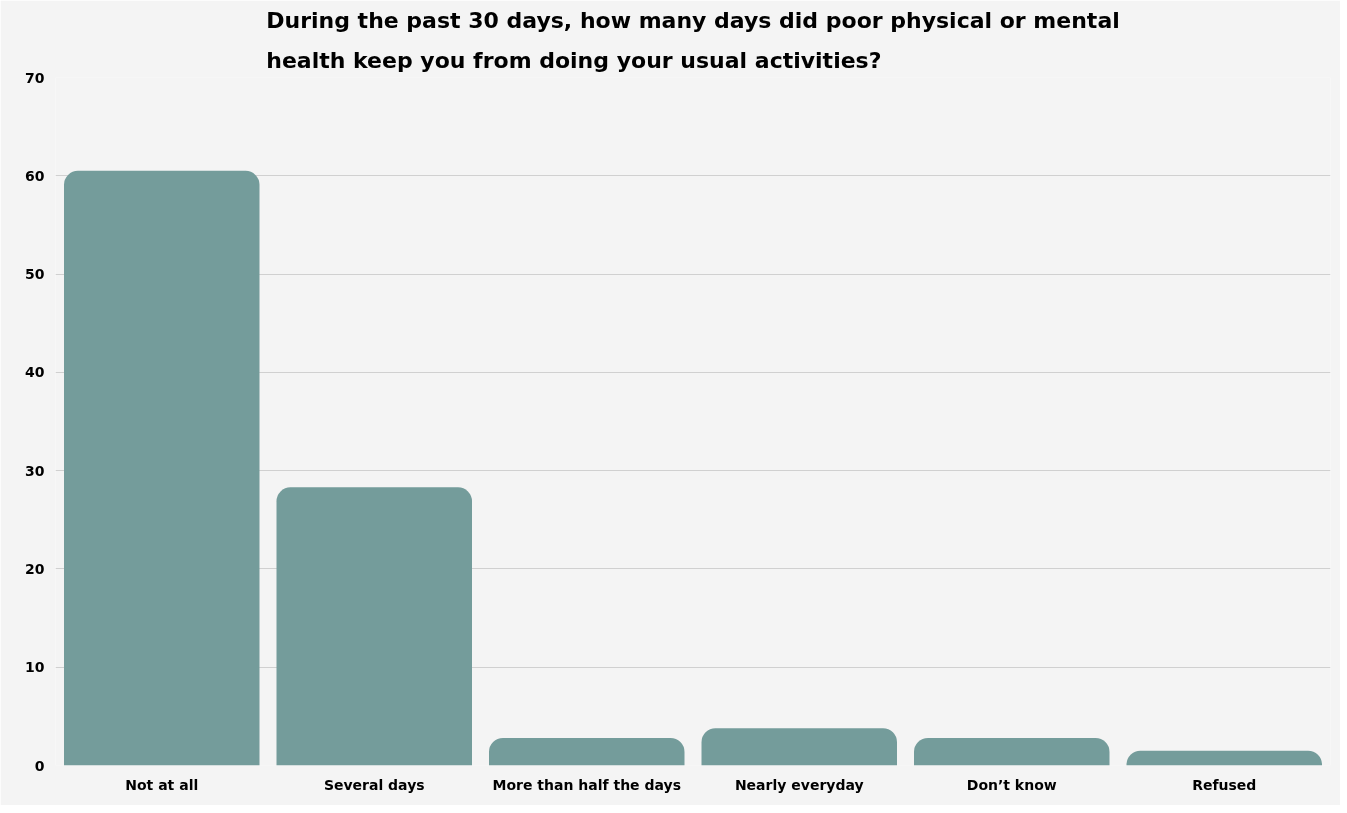 The width and height of the screenshot is (1347, 813). What do you see at coordinates (35, 470) in the screenshot?
I see `y-tick-label: 30` at bounding box center [35, 470].